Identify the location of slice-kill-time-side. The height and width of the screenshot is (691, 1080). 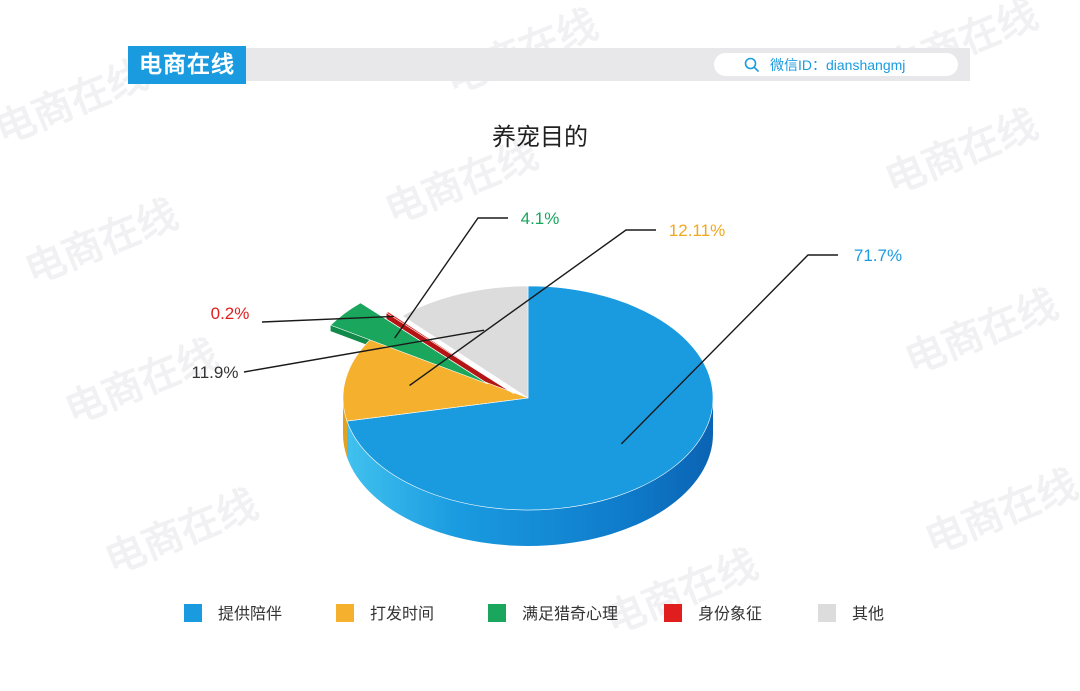
(345, 428).